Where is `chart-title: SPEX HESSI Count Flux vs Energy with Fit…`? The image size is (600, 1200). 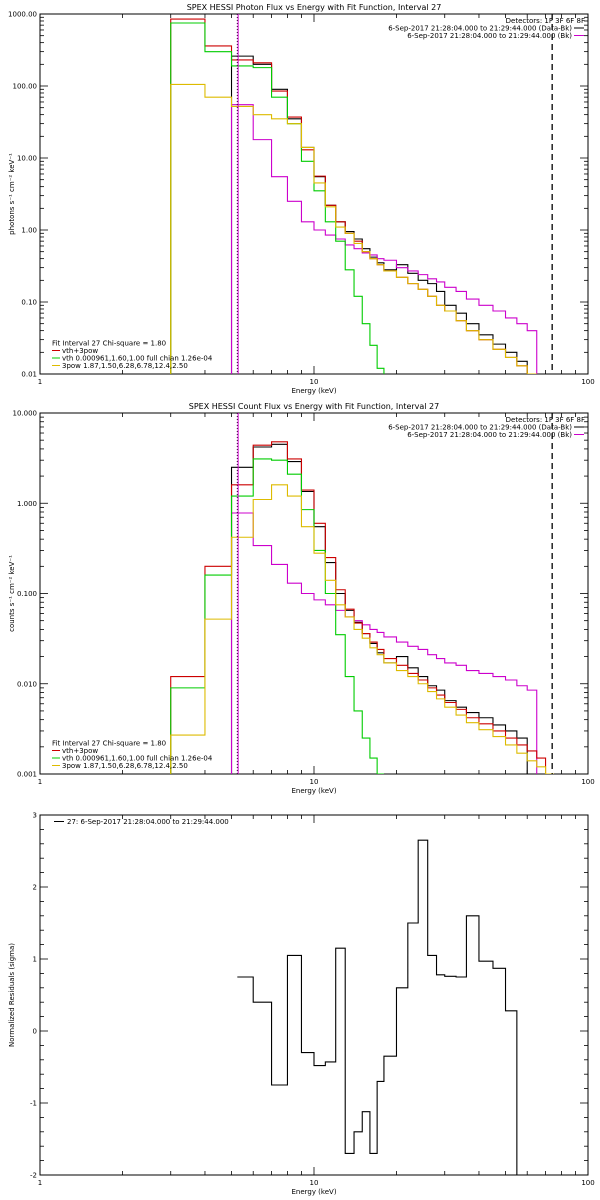
chart-title: SPEX HESSI Count Flux vs Energy with Fit… is located at coordinates (314, 406).